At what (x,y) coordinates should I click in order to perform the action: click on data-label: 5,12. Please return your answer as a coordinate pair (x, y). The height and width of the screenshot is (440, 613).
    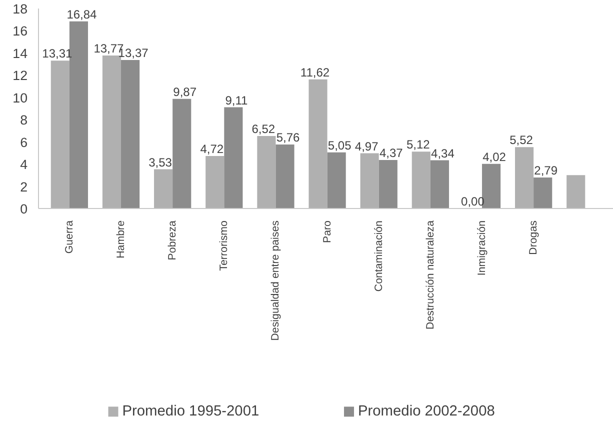
    Looking at the image, I should click on (418, 145).